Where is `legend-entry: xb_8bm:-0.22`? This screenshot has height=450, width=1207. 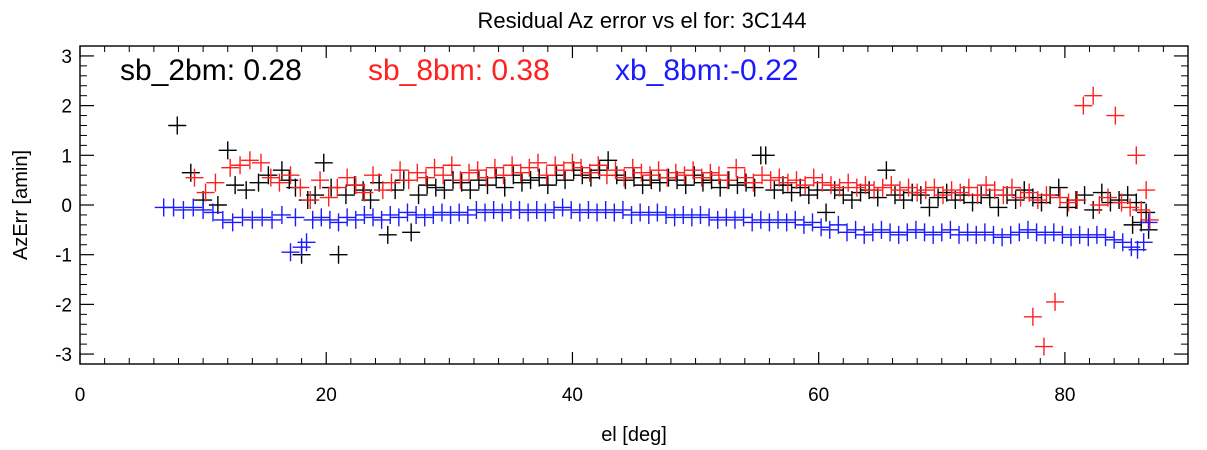
legend-entry: xb_8bm:-0.22 is located at coordinates (706, 70).